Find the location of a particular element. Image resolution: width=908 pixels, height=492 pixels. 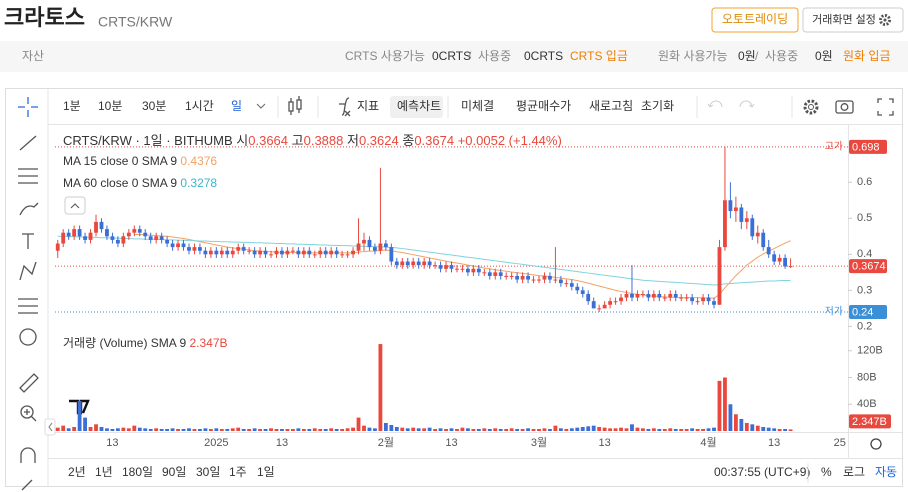

range-button: 2년 is located at coordinates (77, 472).